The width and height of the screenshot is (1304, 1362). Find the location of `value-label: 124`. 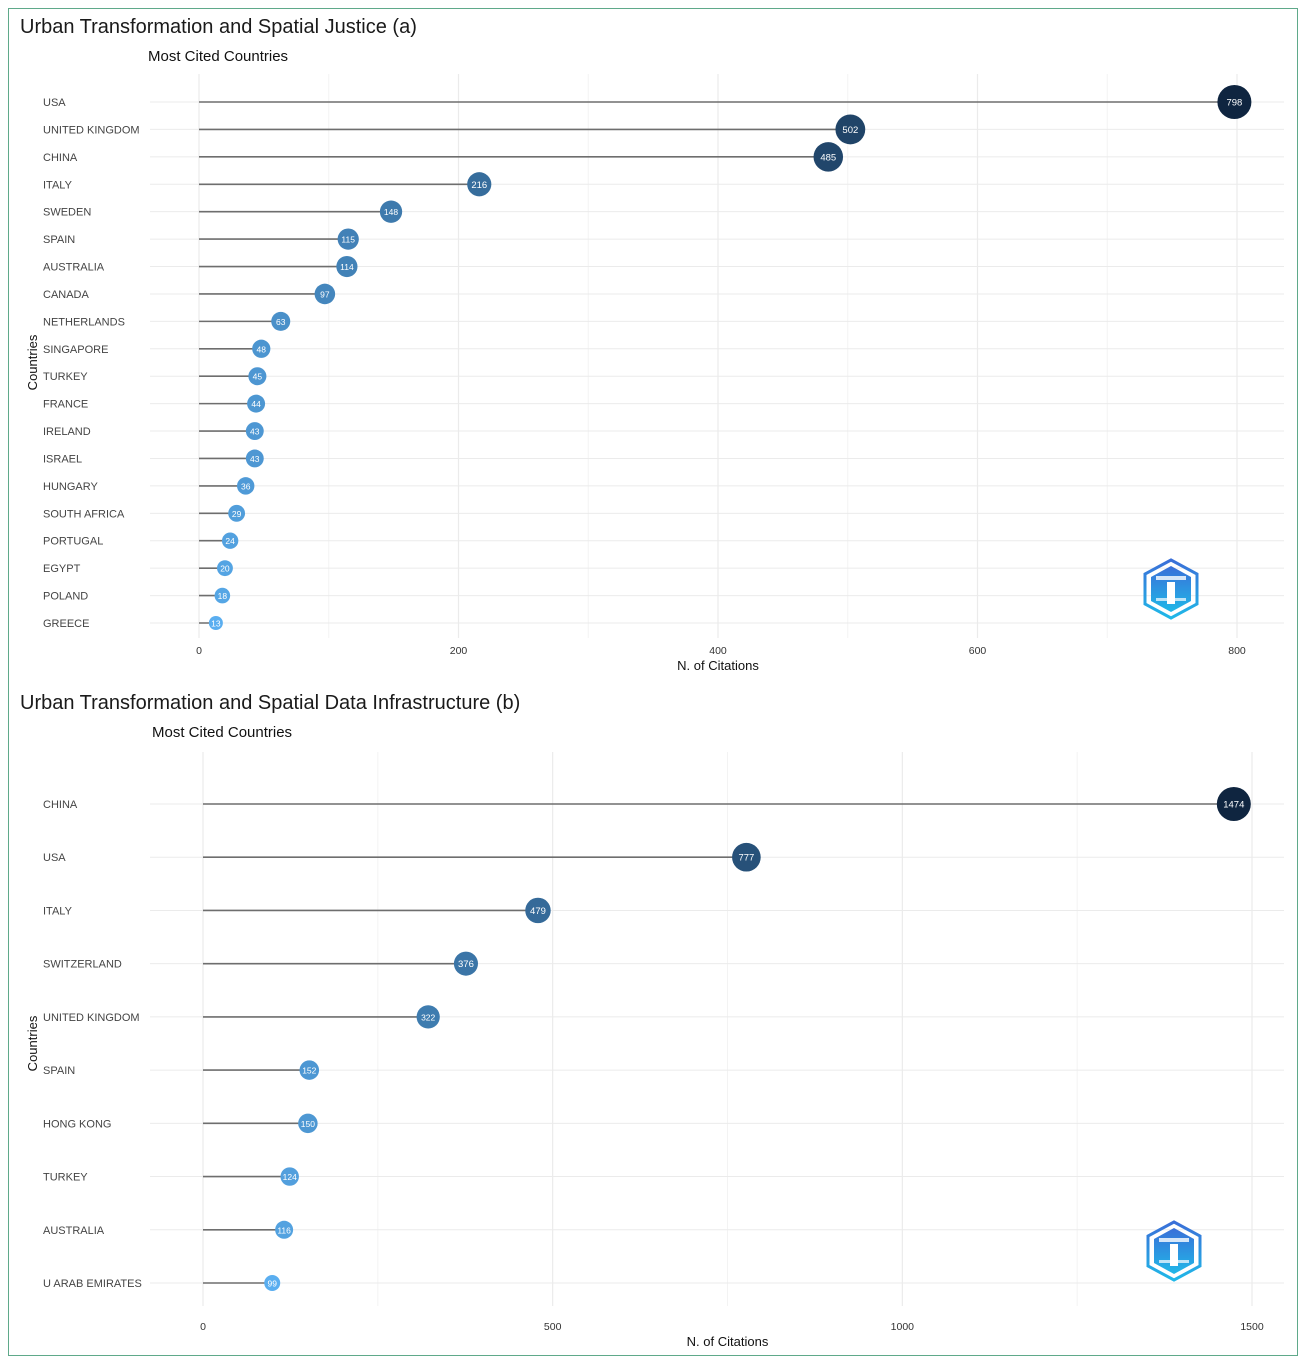

value-label: 124 is located at coordinates (290, 1177).